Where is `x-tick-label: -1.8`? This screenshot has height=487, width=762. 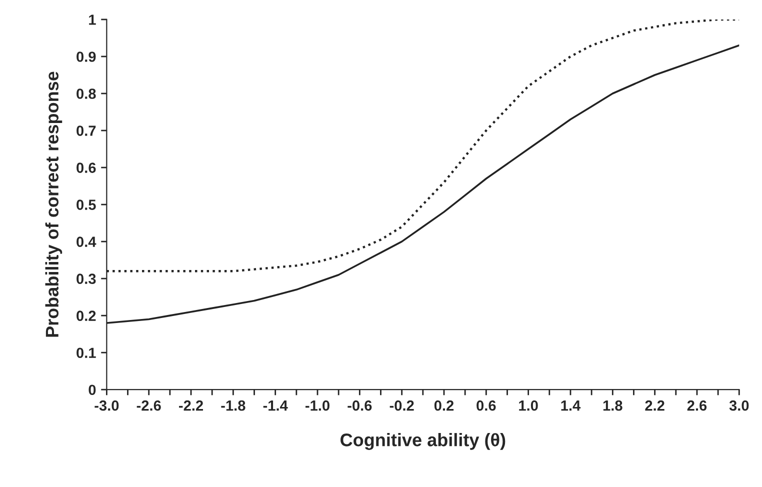
x-tick-label: -1.8 is located at coordinates (233, 405).